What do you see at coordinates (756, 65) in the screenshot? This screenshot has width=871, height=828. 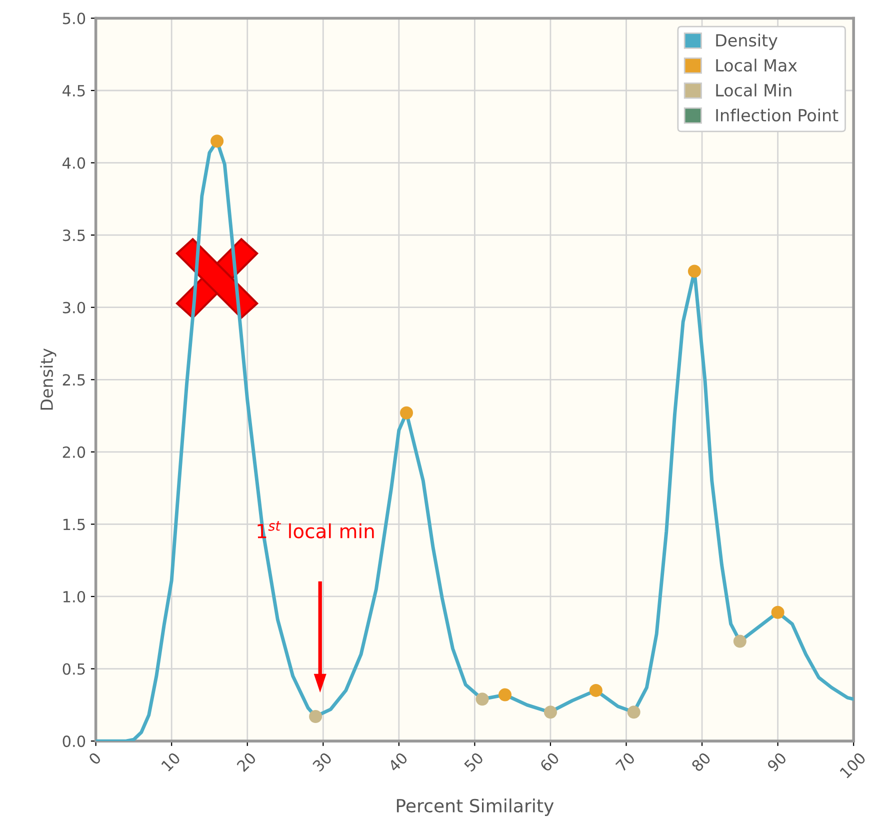 I see `legend-label: Local Max` at bounding box center [756, 65].